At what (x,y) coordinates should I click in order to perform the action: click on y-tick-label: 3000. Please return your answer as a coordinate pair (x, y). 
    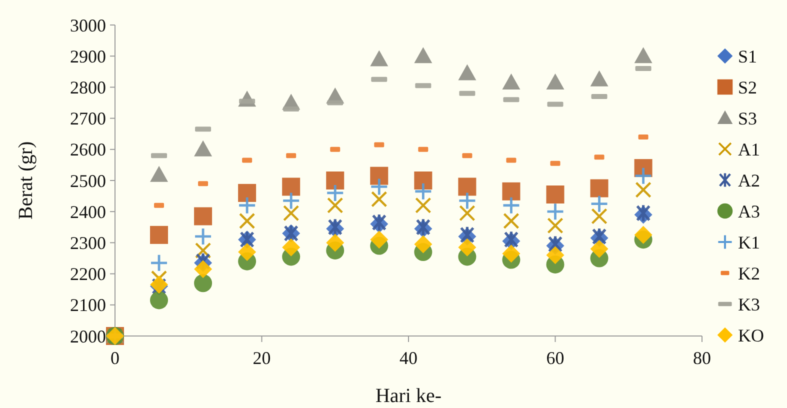
    Looking at the image, I should click on (88, 25).